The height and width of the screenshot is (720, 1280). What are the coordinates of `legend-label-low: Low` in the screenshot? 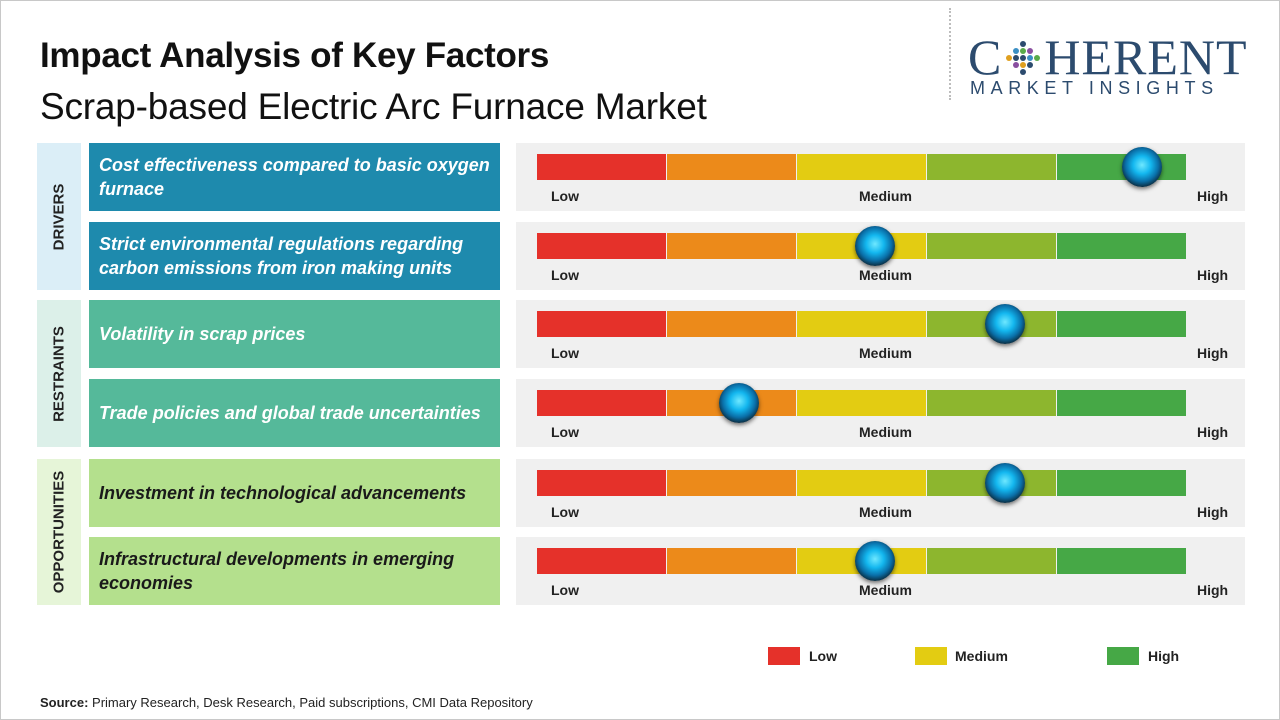 It's located at (823, 656).